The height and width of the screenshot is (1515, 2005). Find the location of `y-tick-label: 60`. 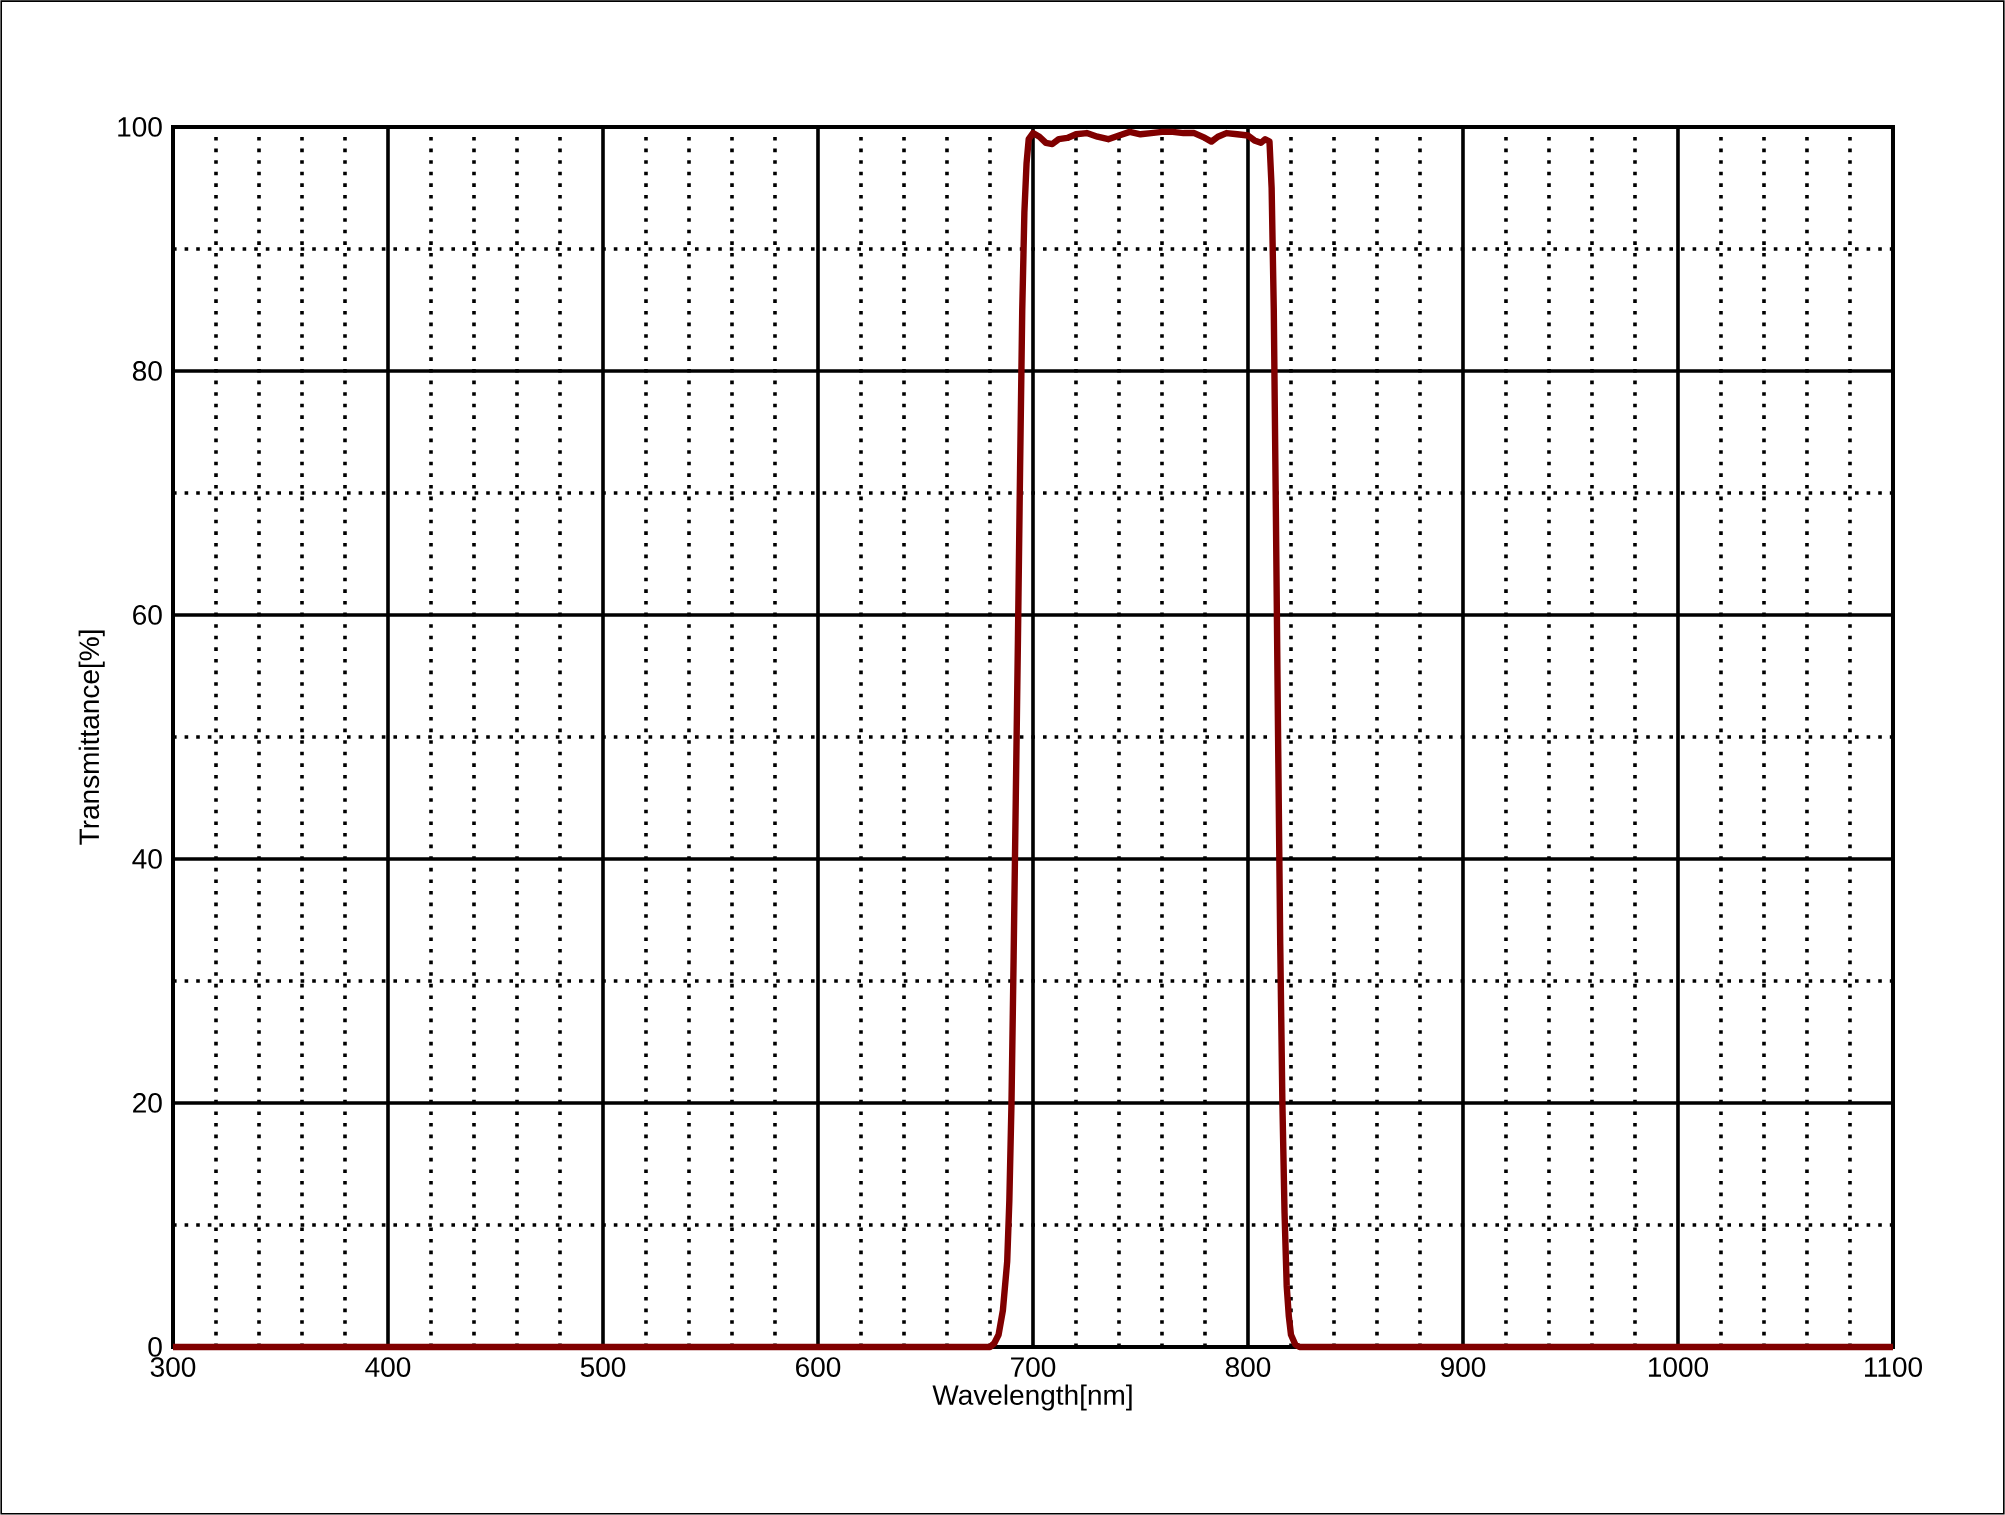

y-tick-label: 60 is located at coordinates (147, 615).